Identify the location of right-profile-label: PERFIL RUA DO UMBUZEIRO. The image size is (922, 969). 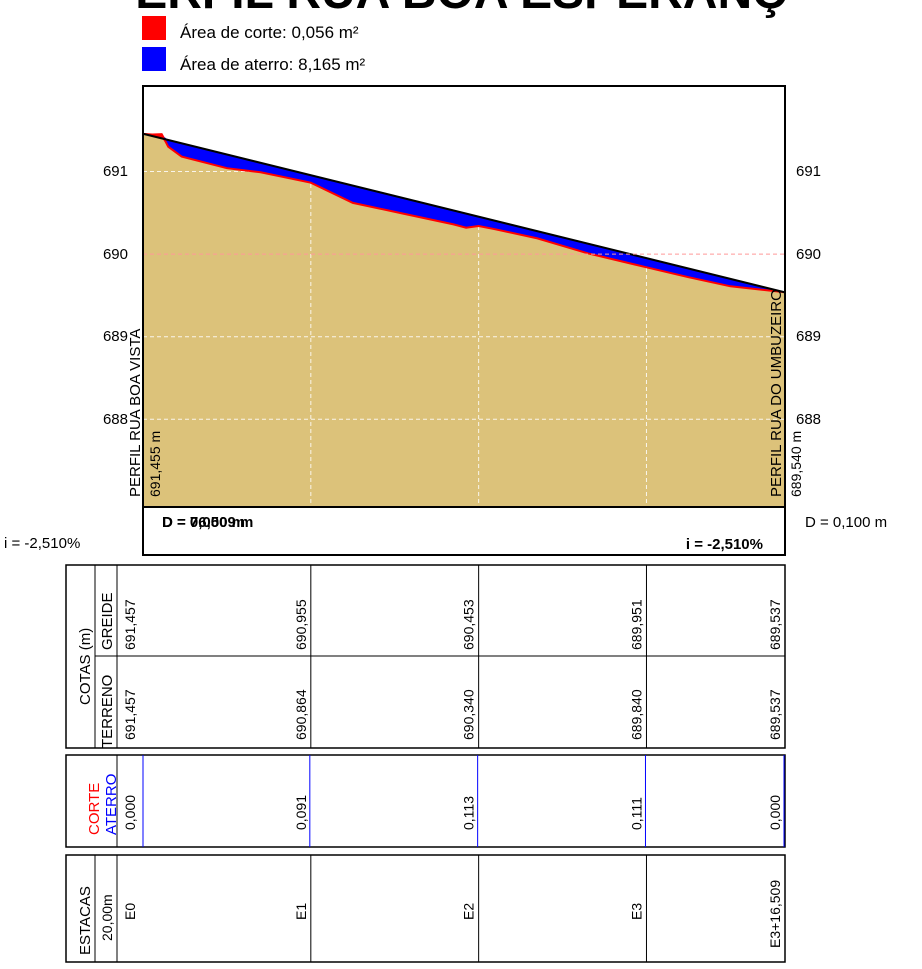
(776, 393).